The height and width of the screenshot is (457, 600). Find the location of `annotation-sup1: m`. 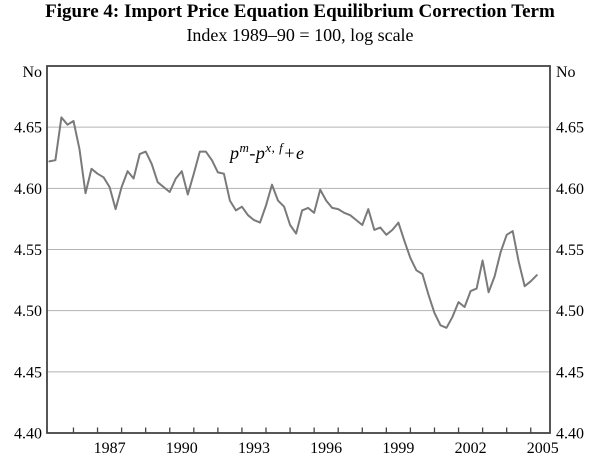

annotation-sup1: m is located at coordinates (244, 147).